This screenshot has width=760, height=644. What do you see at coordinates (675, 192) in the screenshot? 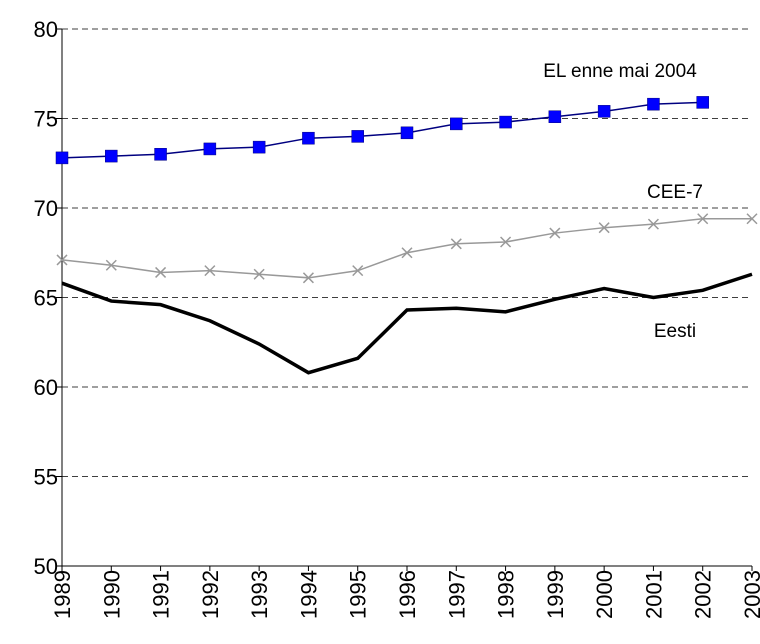
I see `series-label: CEE-7` at bounding box center [675, 192].